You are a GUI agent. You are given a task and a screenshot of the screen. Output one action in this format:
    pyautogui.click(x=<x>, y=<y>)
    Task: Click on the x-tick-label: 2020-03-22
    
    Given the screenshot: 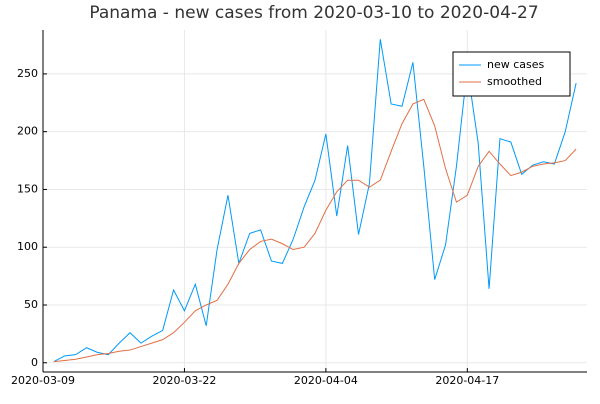 What is the action you would take?
    pyautogui.click(x=184, y=380)
    